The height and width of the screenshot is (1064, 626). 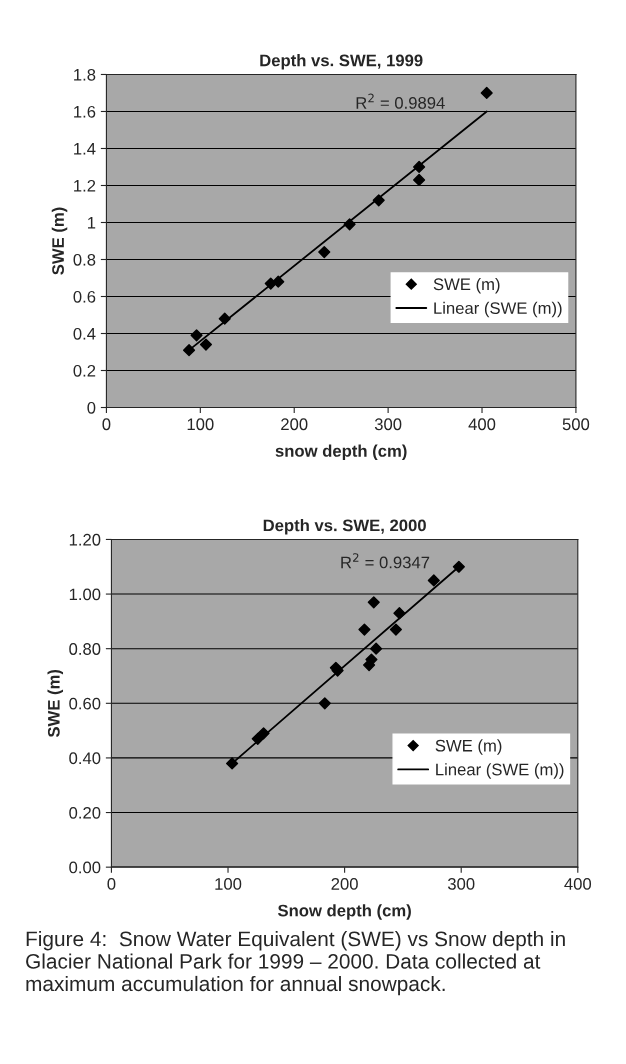 I want to click on chart-title: Depth vs. SWE, 2000, so click(x=344, y=527).